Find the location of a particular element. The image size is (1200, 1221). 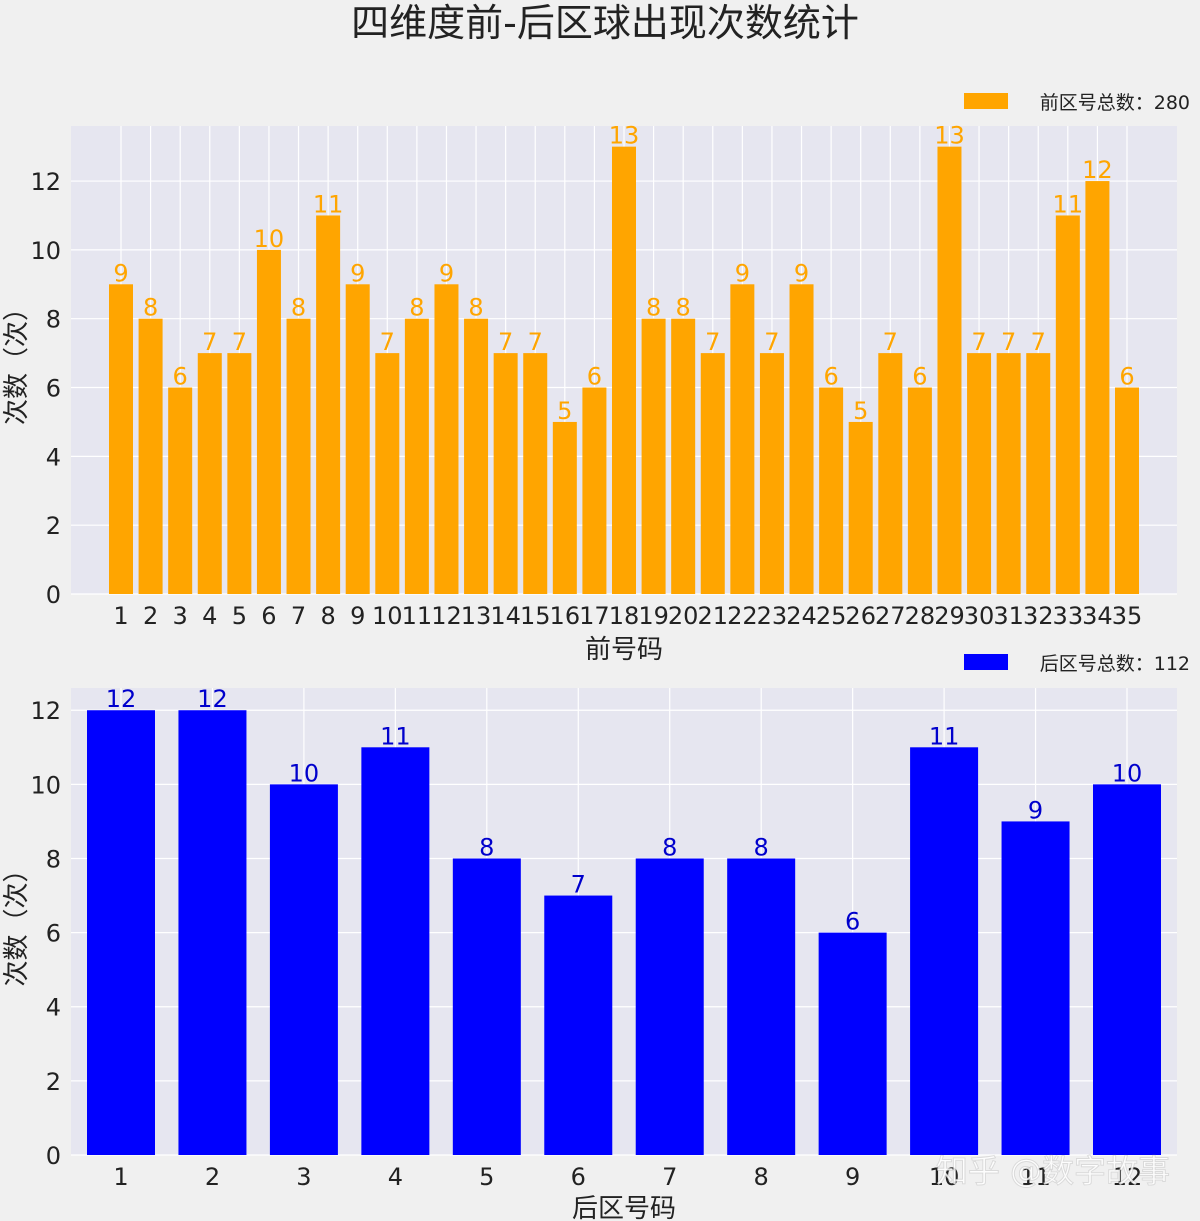

x-tick-label: 32 is located at coordinates (1038, 616).